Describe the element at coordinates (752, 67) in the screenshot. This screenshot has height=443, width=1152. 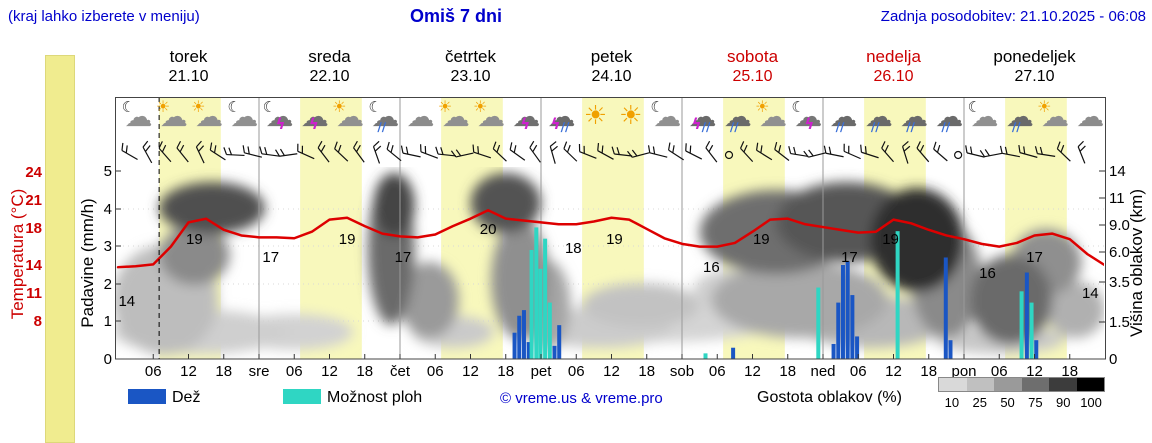
I see `day-header: sobota 25.10` at that location.